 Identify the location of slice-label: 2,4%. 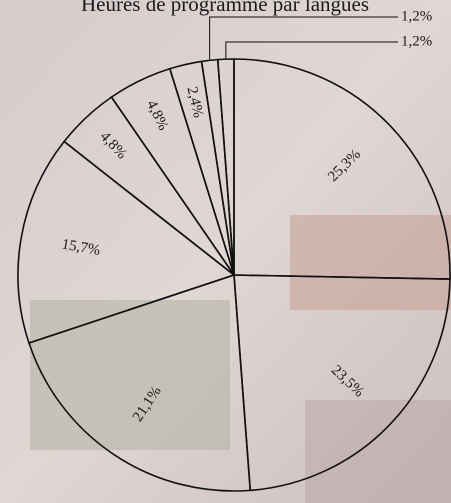
(195, 102).